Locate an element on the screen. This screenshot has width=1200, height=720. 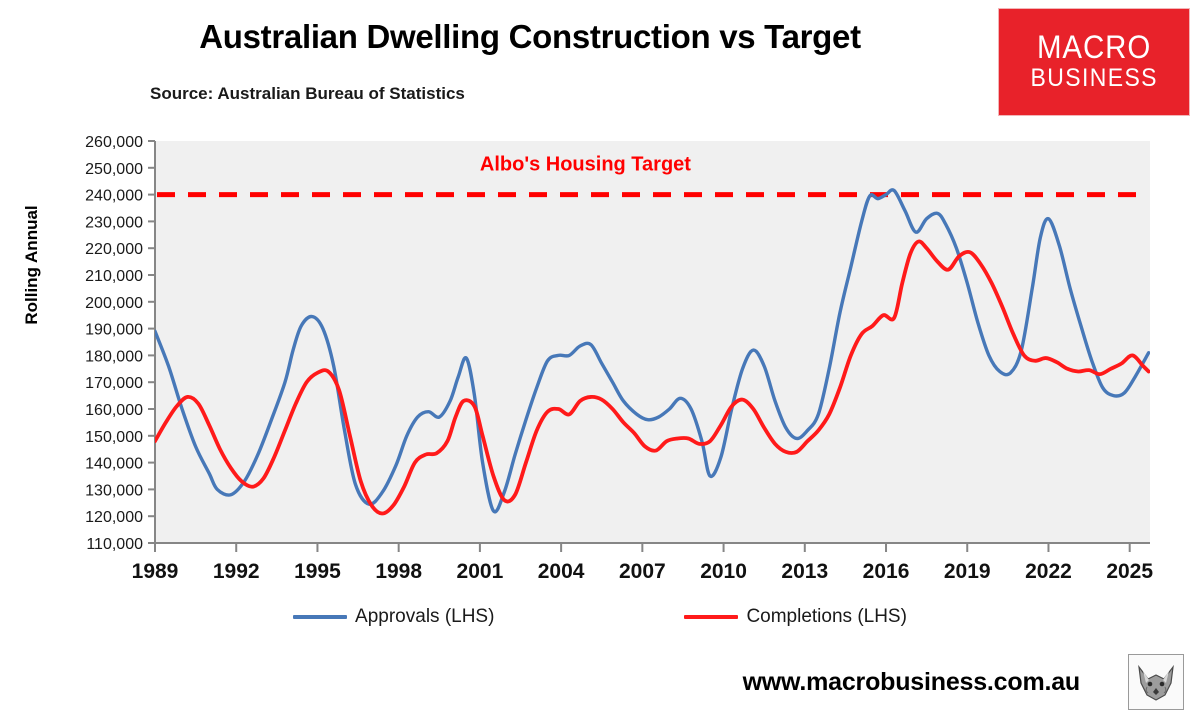
y-tick-label: 210,000 is located at coordinates (114, 276).